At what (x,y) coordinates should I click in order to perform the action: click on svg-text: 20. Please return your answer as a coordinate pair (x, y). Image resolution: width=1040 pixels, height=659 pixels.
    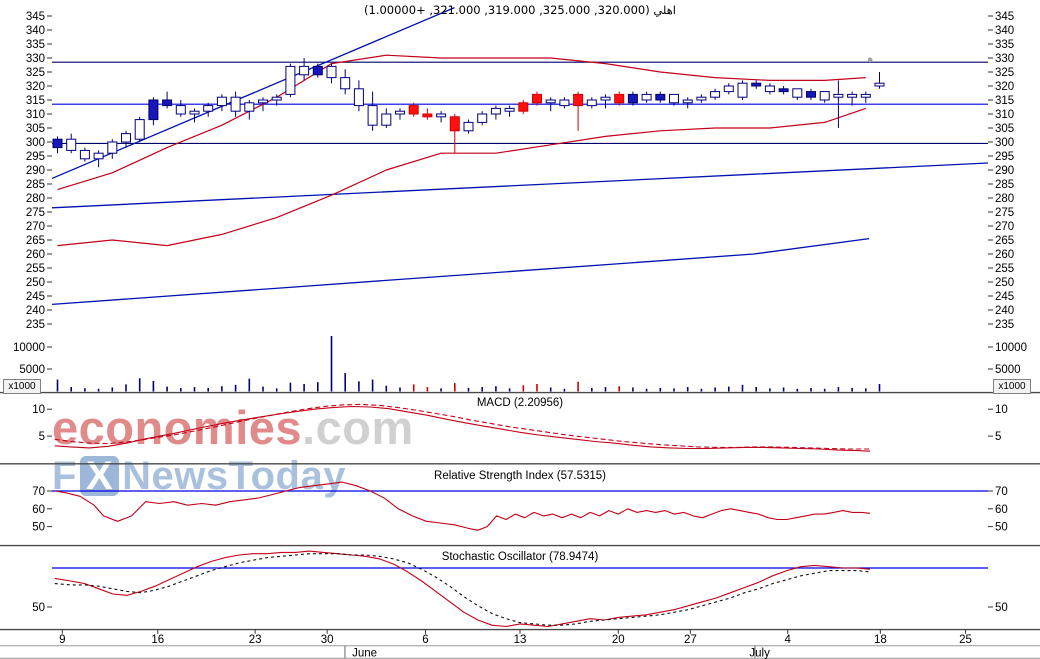
    Looking at the image, I should click on (618, 640).